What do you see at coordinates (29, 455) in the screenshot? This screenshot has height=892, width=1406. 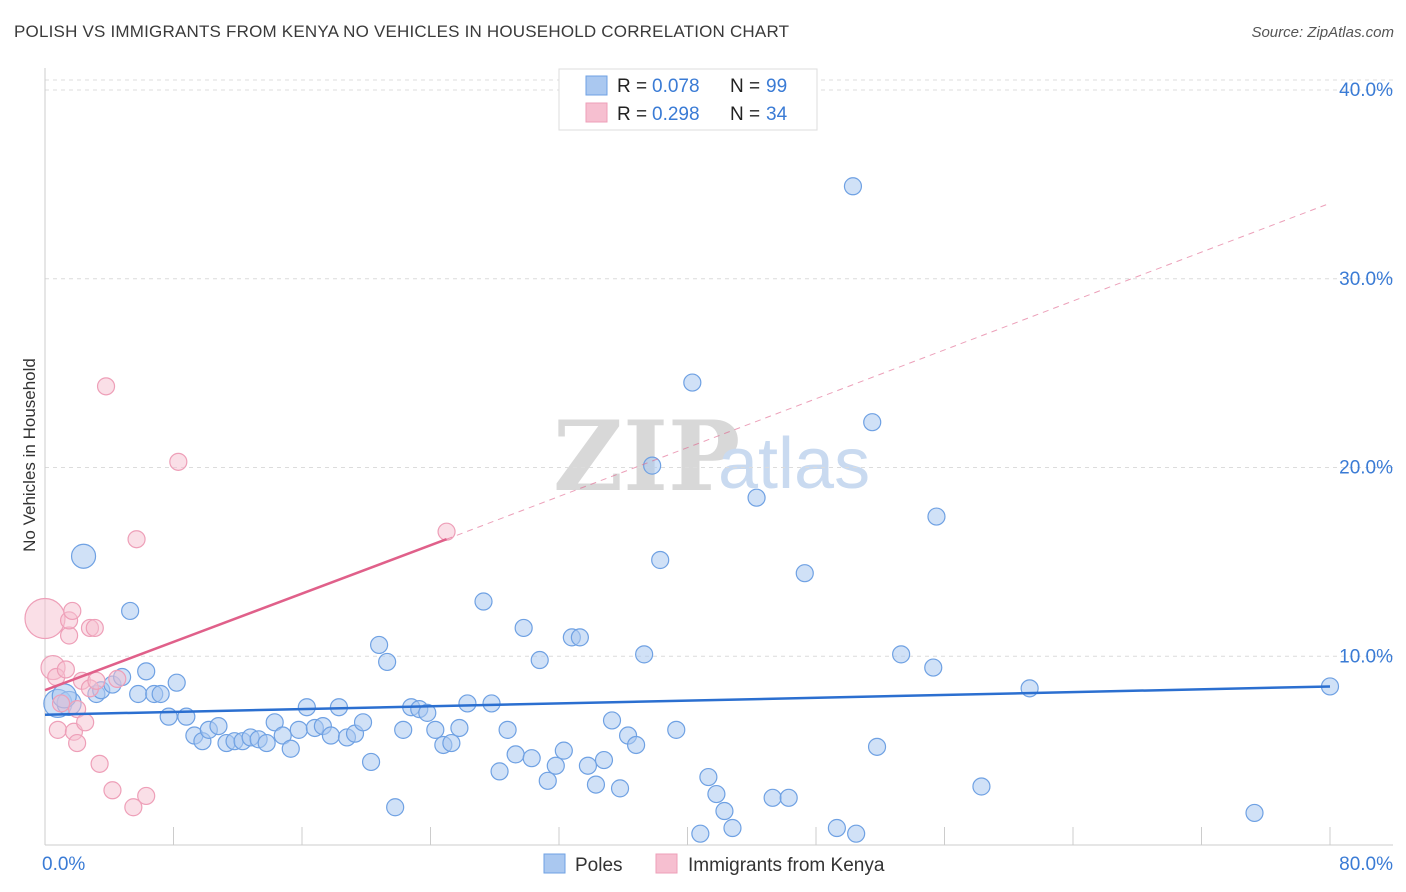 I see `y-axis-label: No Vehicles in Household` at bounding box center [29, 455].